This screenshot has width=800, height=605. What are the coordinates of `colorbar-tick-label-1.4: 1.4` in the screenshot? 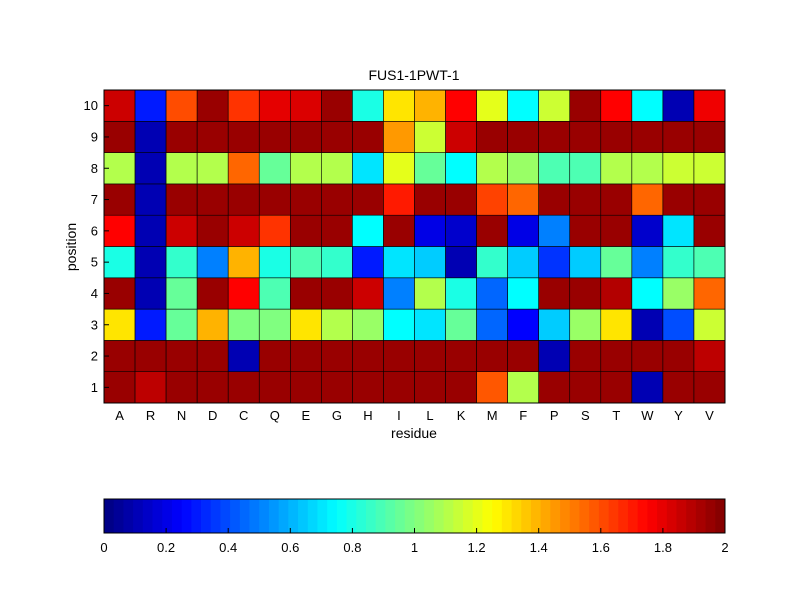 It's located at (539, 547).